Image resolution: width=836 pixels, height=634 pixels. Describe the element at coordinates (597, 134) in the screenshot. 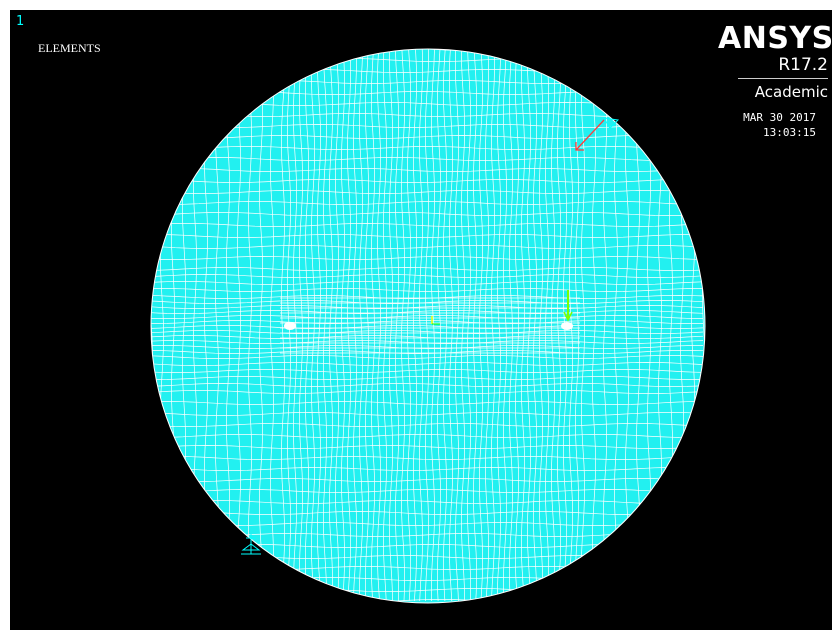

I see `view-arrow-icon` at that location.